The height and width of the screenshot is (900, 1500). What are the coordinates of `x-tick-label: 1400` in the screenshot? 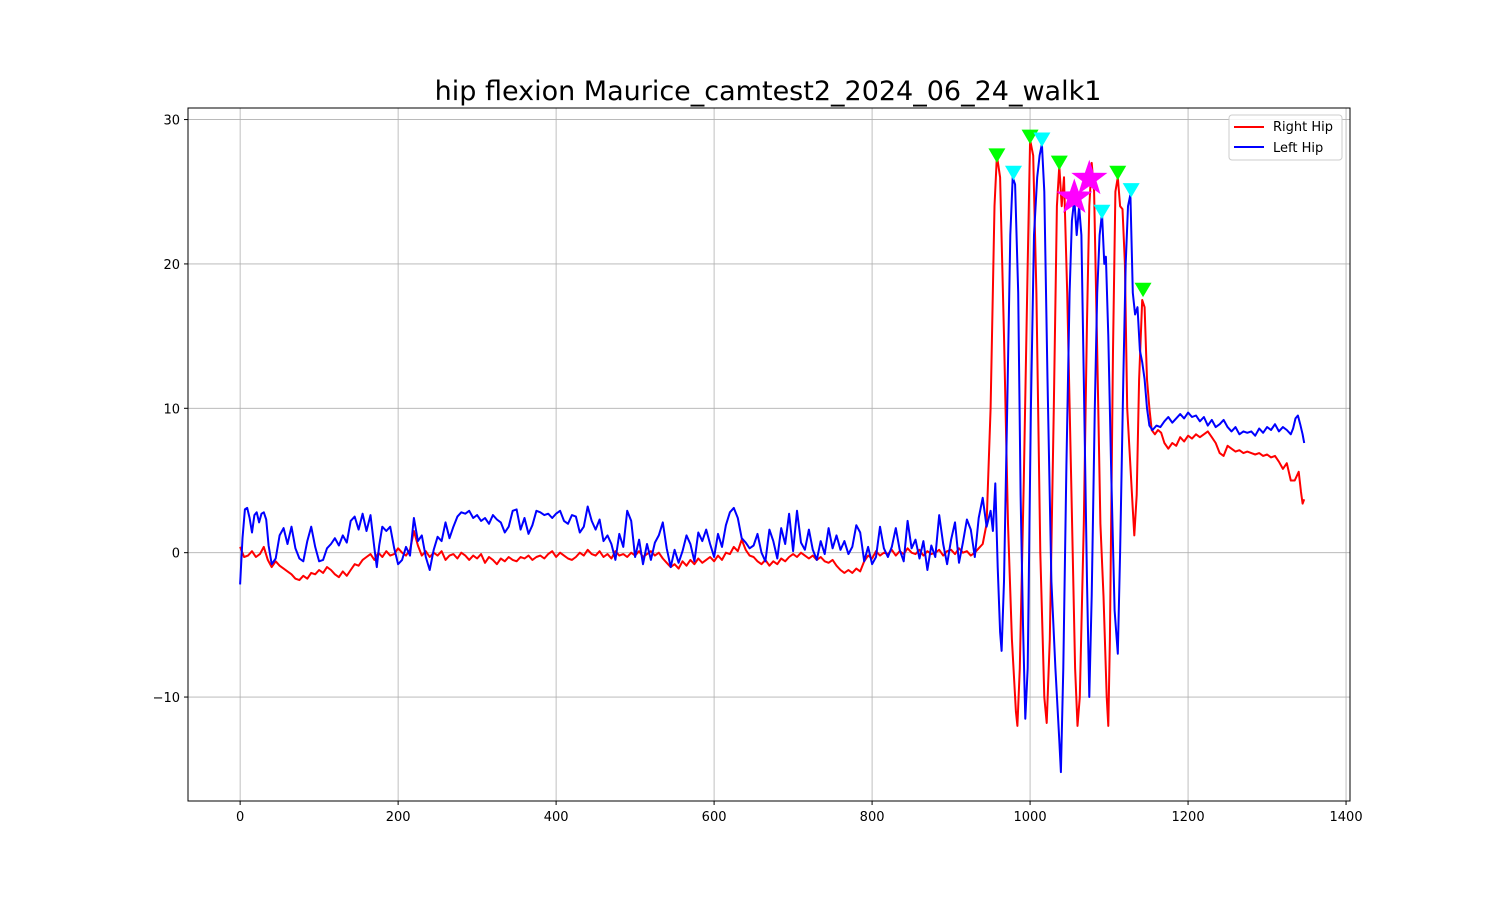 It's located at (1346, 817).